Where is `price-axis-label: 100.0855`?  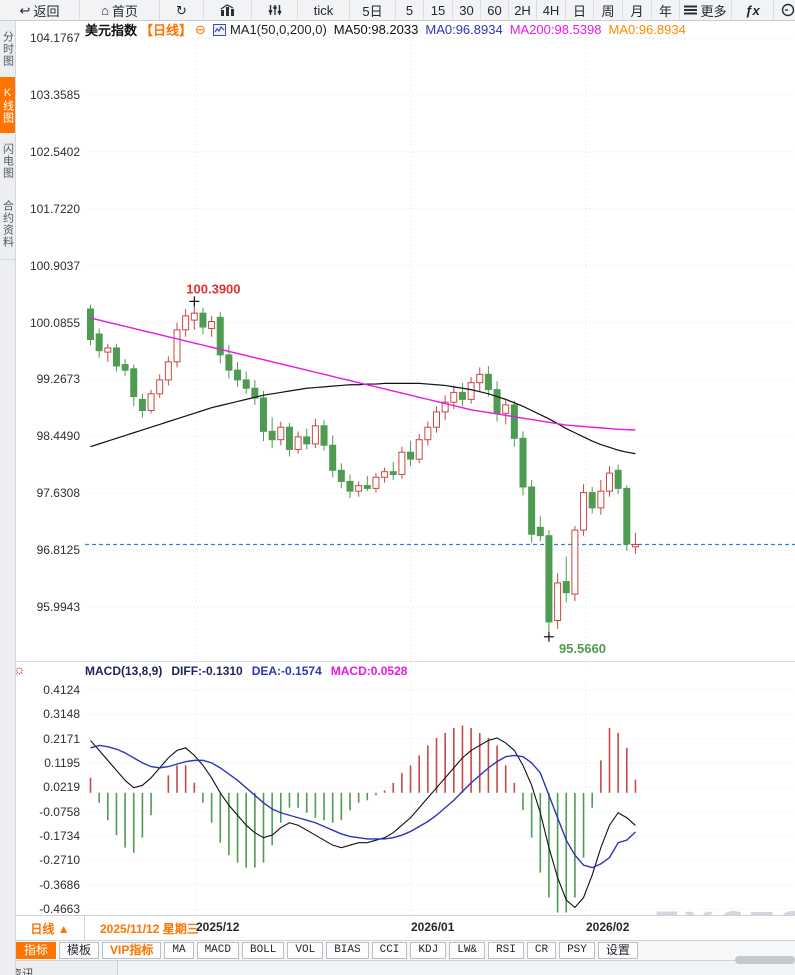 price-axis-label: 100.0855 is located at coordinates (54, 322).